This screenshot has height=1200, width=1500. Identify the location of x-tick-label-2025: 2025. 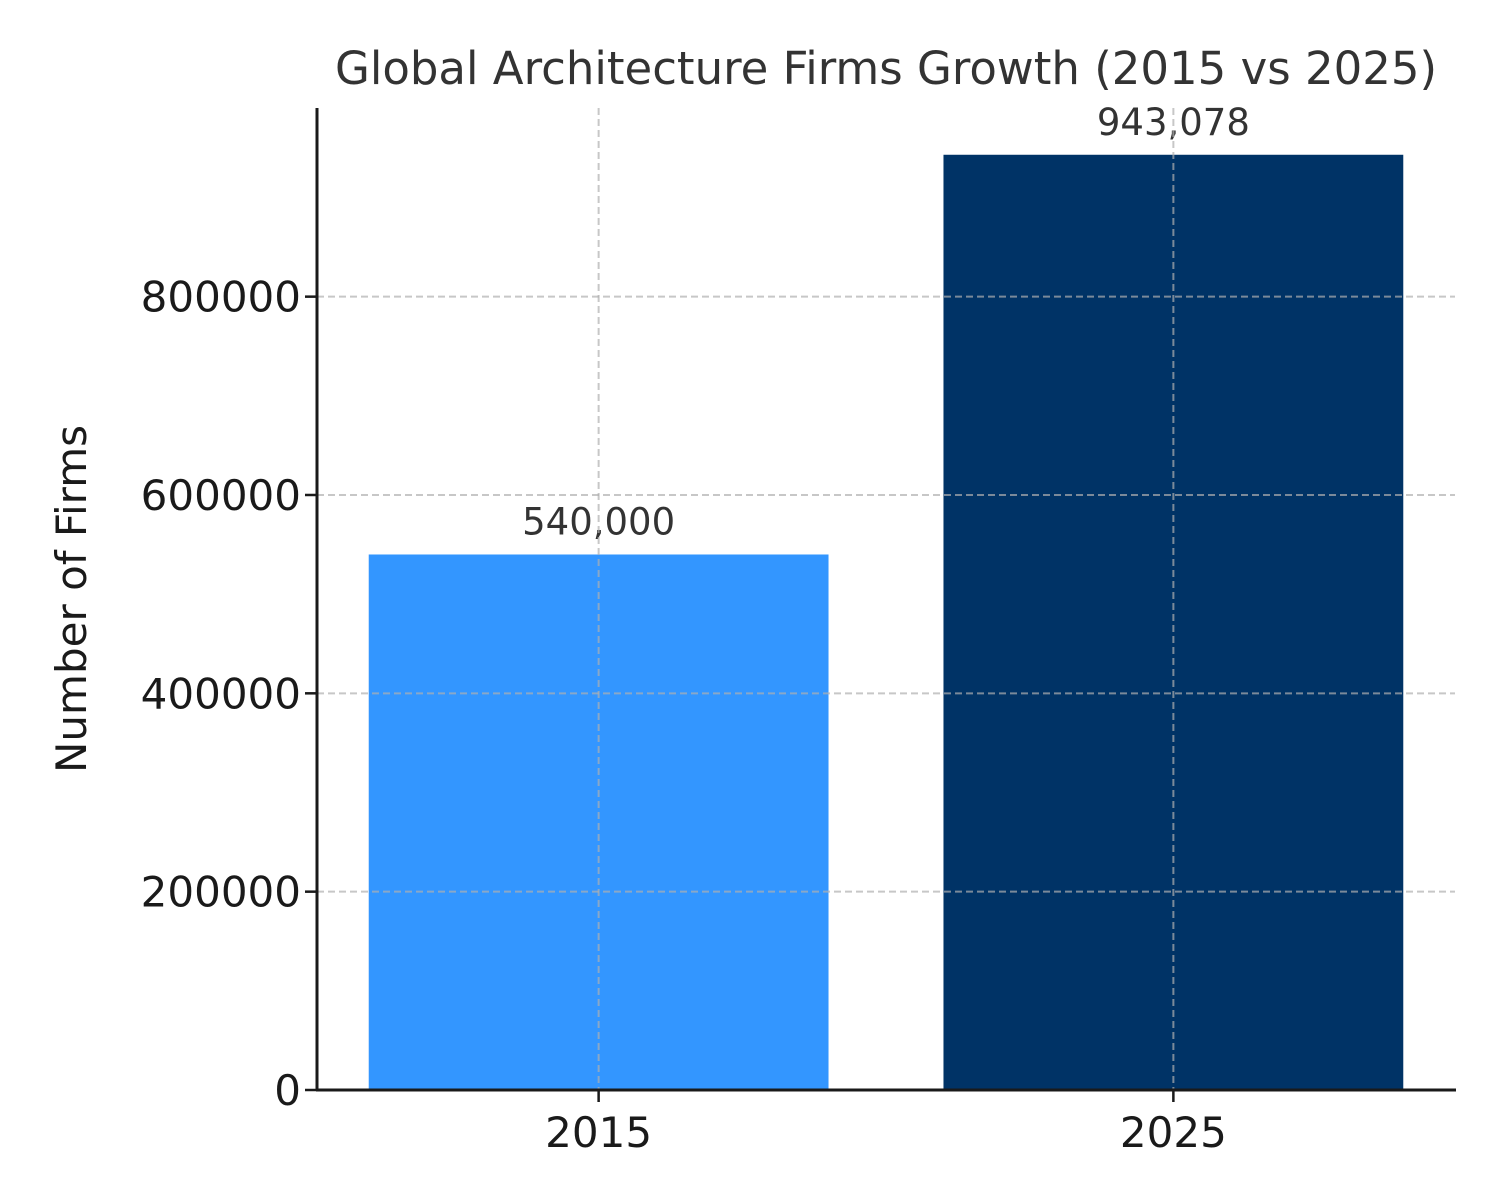
(1173, 1132).